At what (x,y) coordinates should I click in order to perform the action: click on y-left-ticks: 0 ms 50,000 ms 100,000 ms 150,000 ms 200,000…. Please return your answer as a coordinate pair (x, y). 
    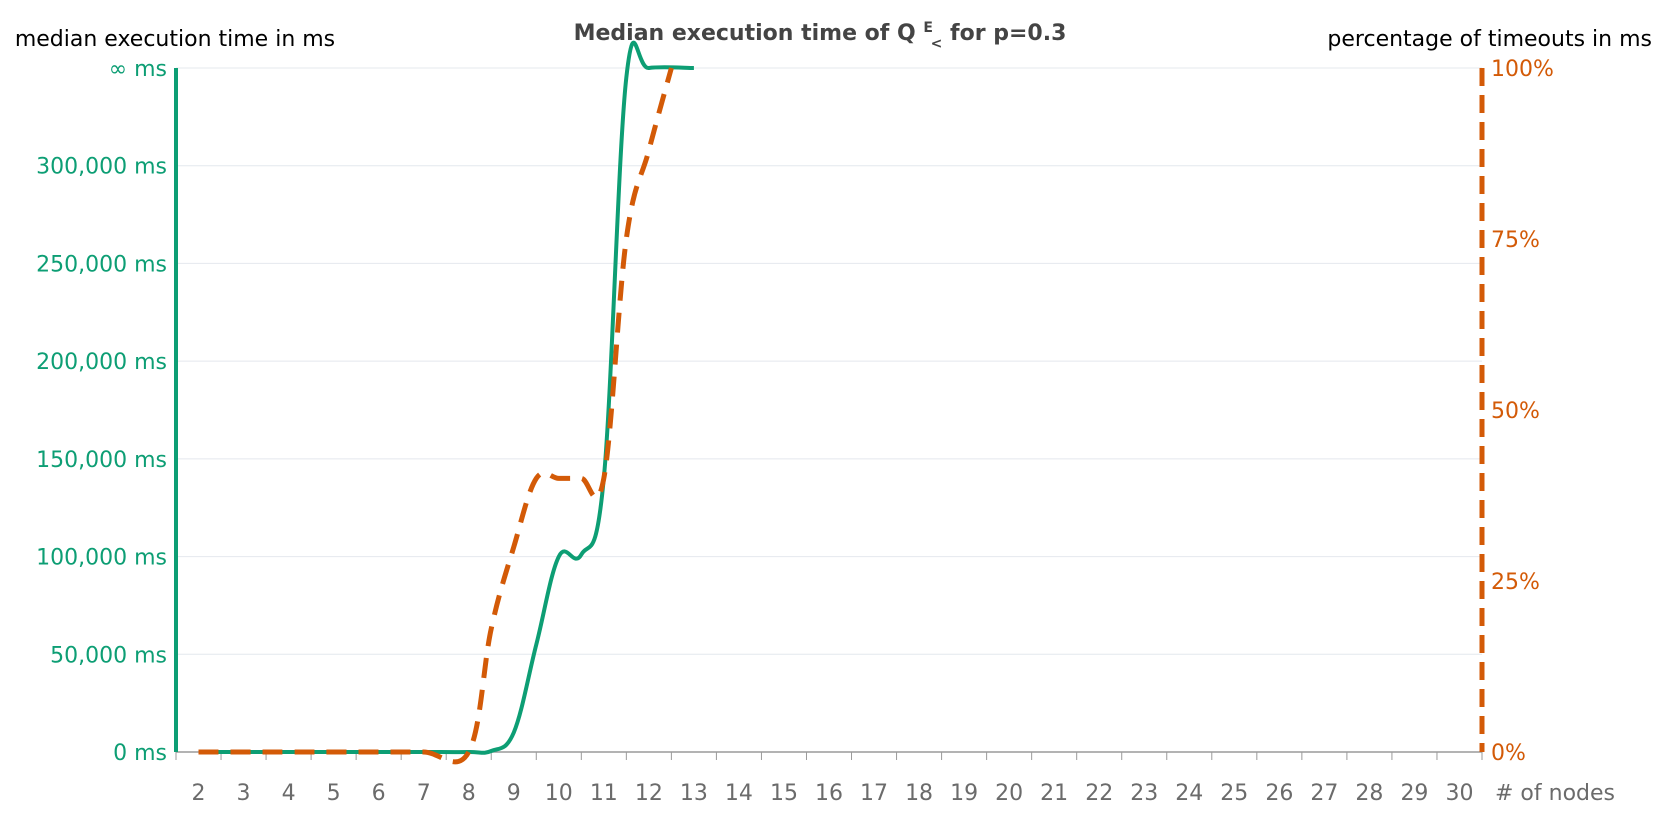
    Looking at the image, I should click on (101, 411).